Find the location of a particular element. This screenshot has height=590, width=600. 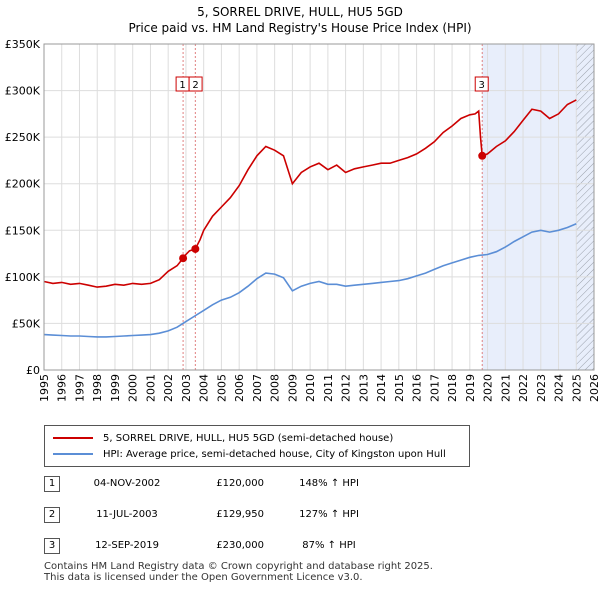

transaction-row: 1 04-NOV-2002 £120,000 148% ↑ HPI is located at coordinates (254, 484).